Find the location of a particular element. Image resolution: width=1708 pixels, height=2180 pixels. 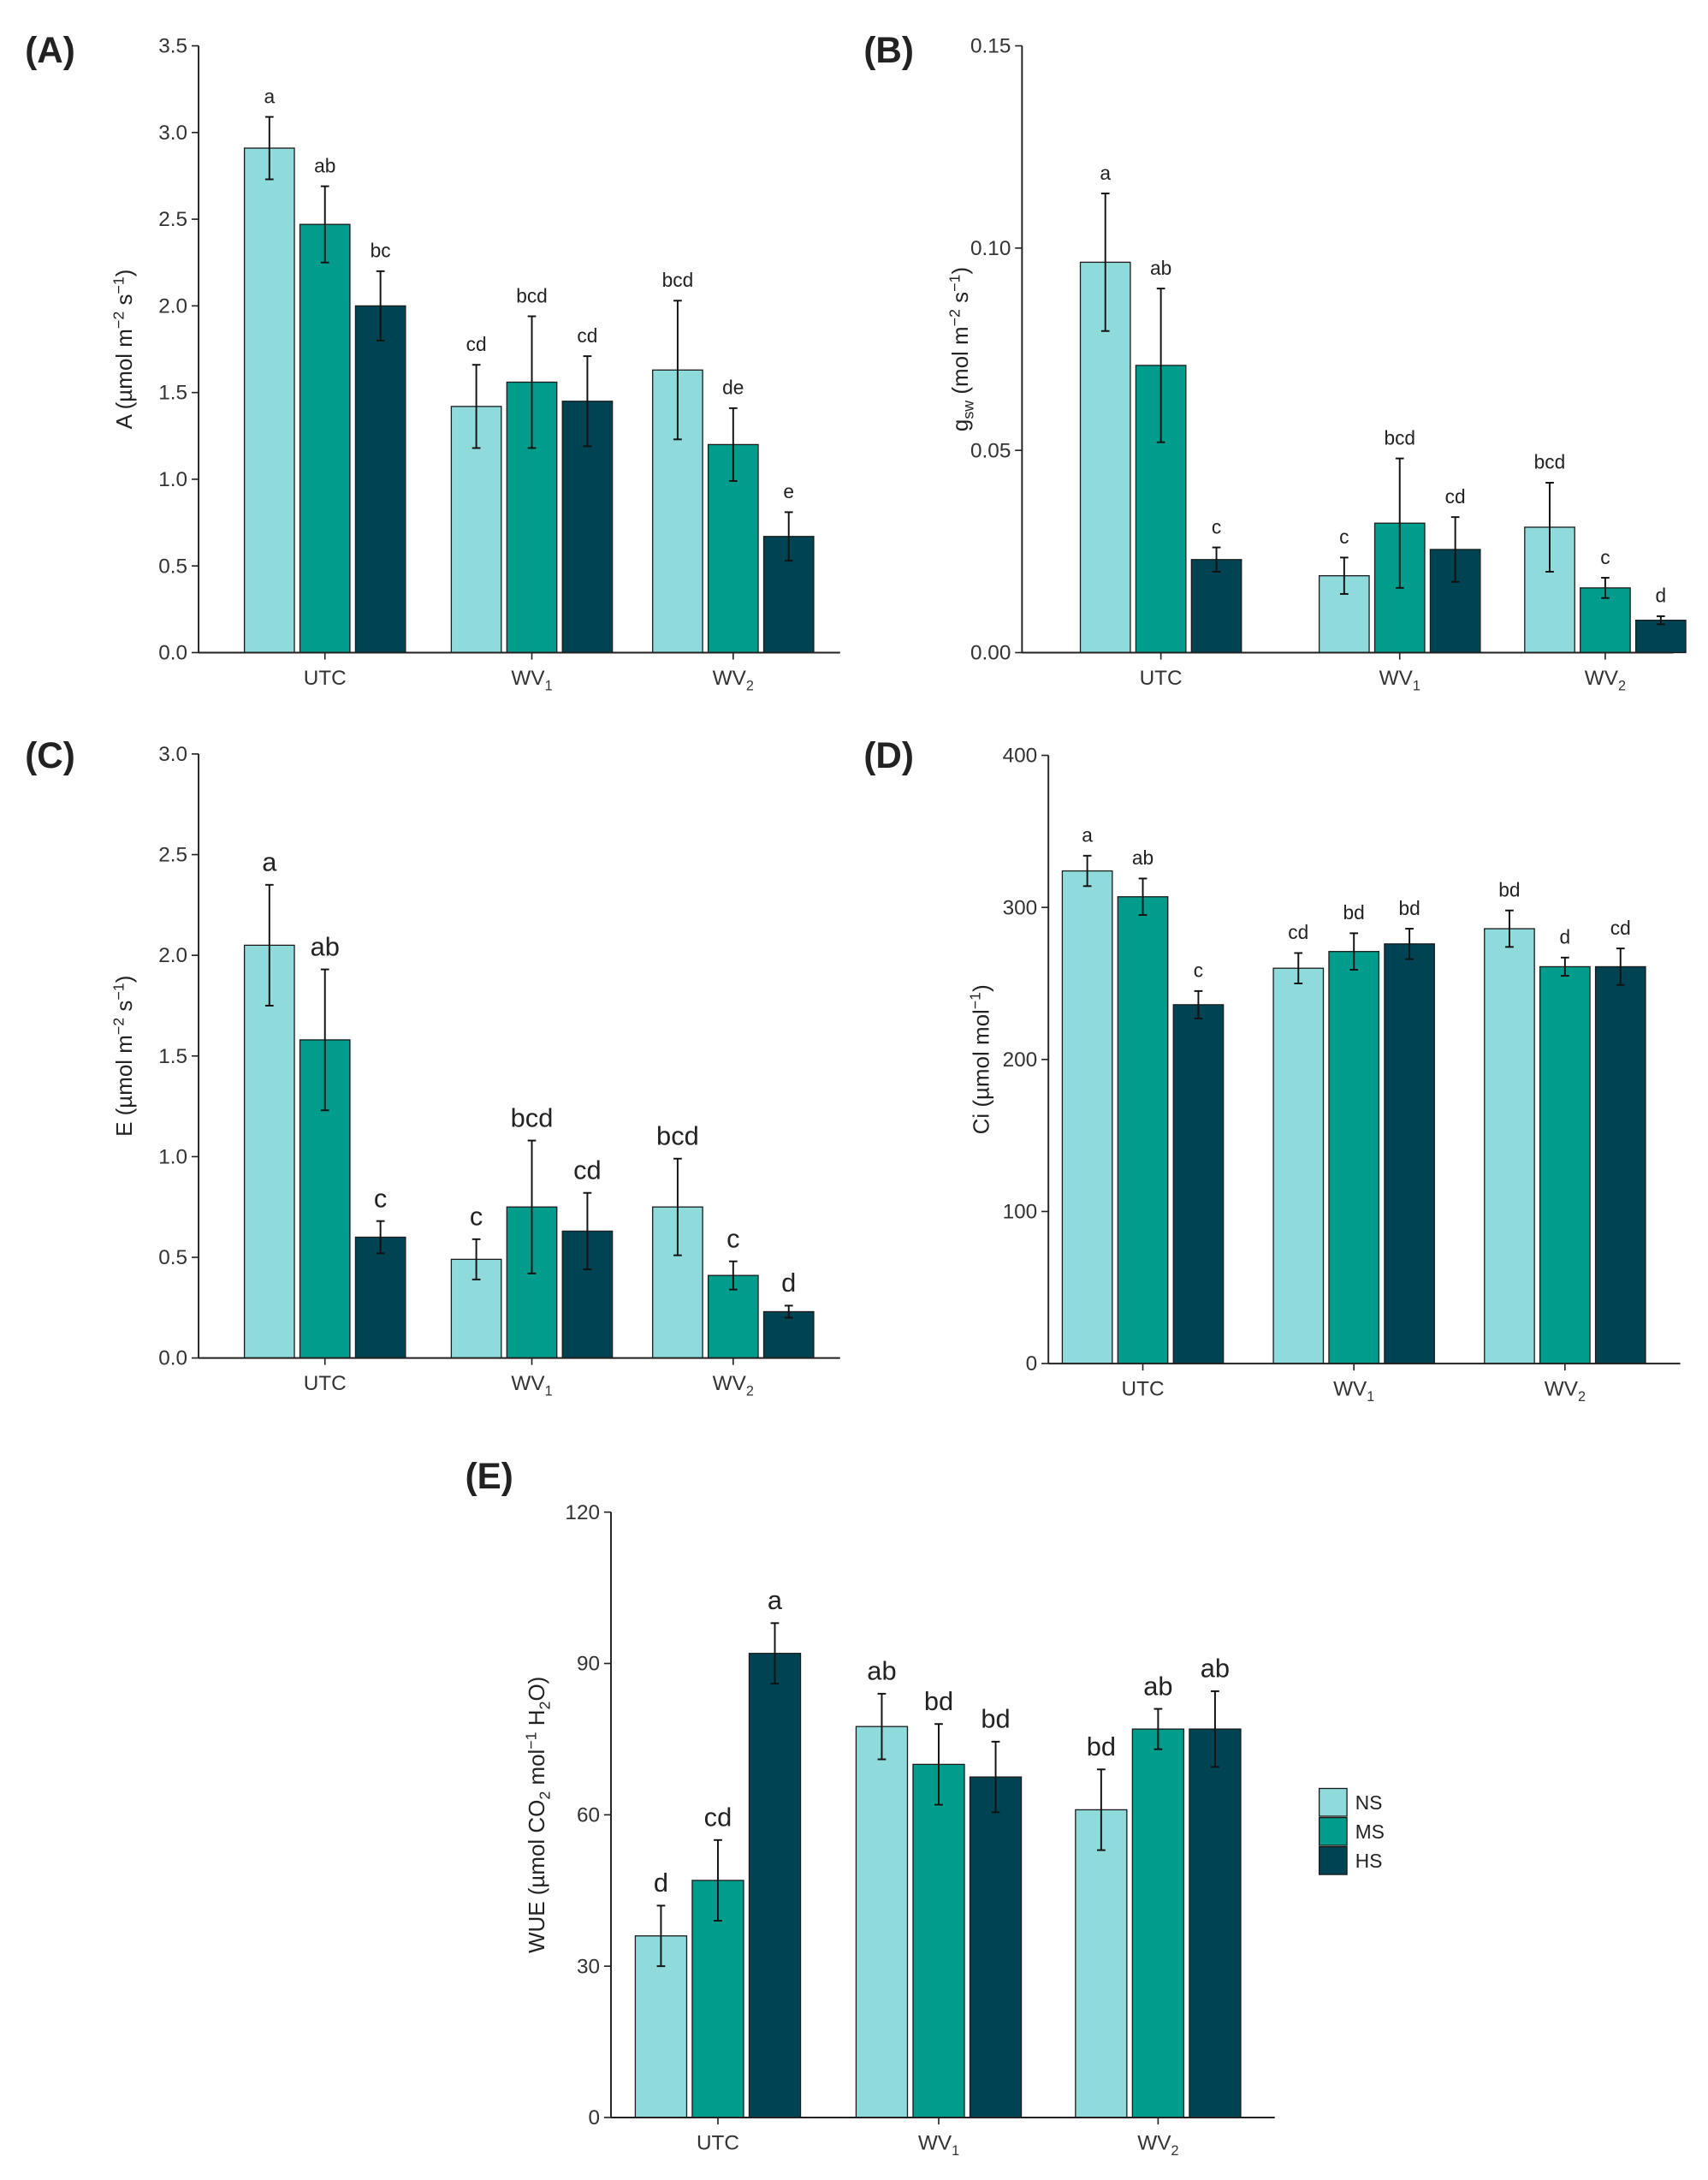

y-axis-label-part: −2 is located at coordinates (118, 321).